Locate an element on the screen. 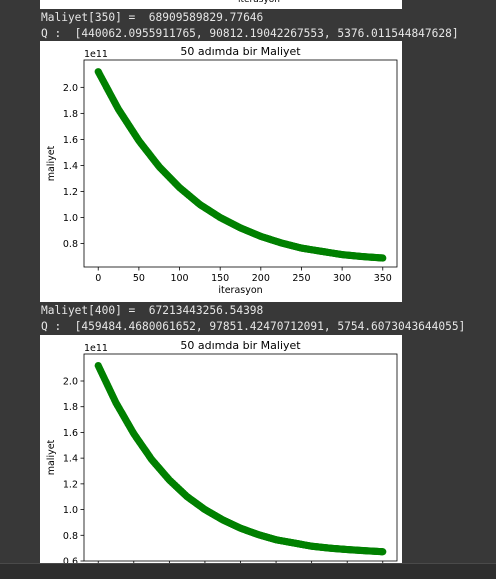 Image resolution: width=496 pixels, height=579 pixels. x-tick-label: 150 is located at coordinates (220, 278).